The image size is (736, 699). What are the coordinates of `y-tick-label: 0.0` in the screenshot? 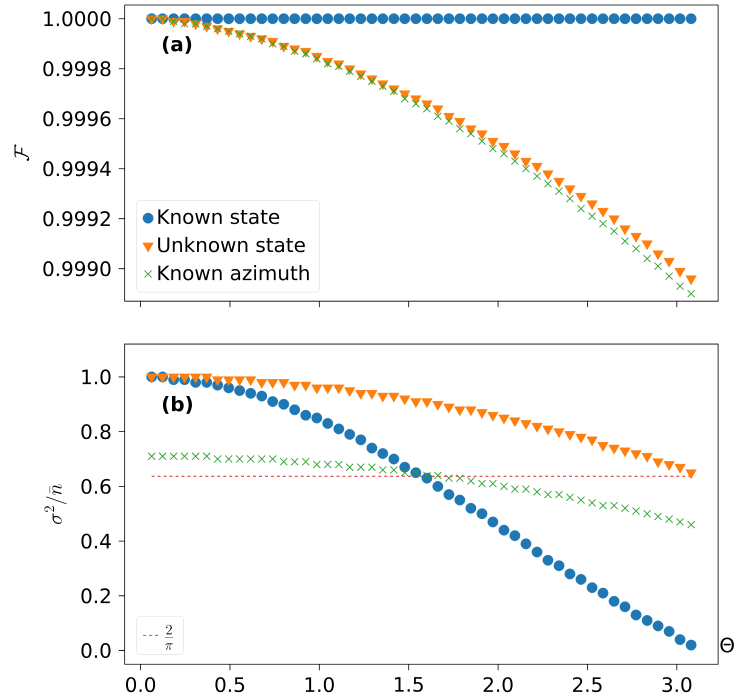 It's located at (96, 650).